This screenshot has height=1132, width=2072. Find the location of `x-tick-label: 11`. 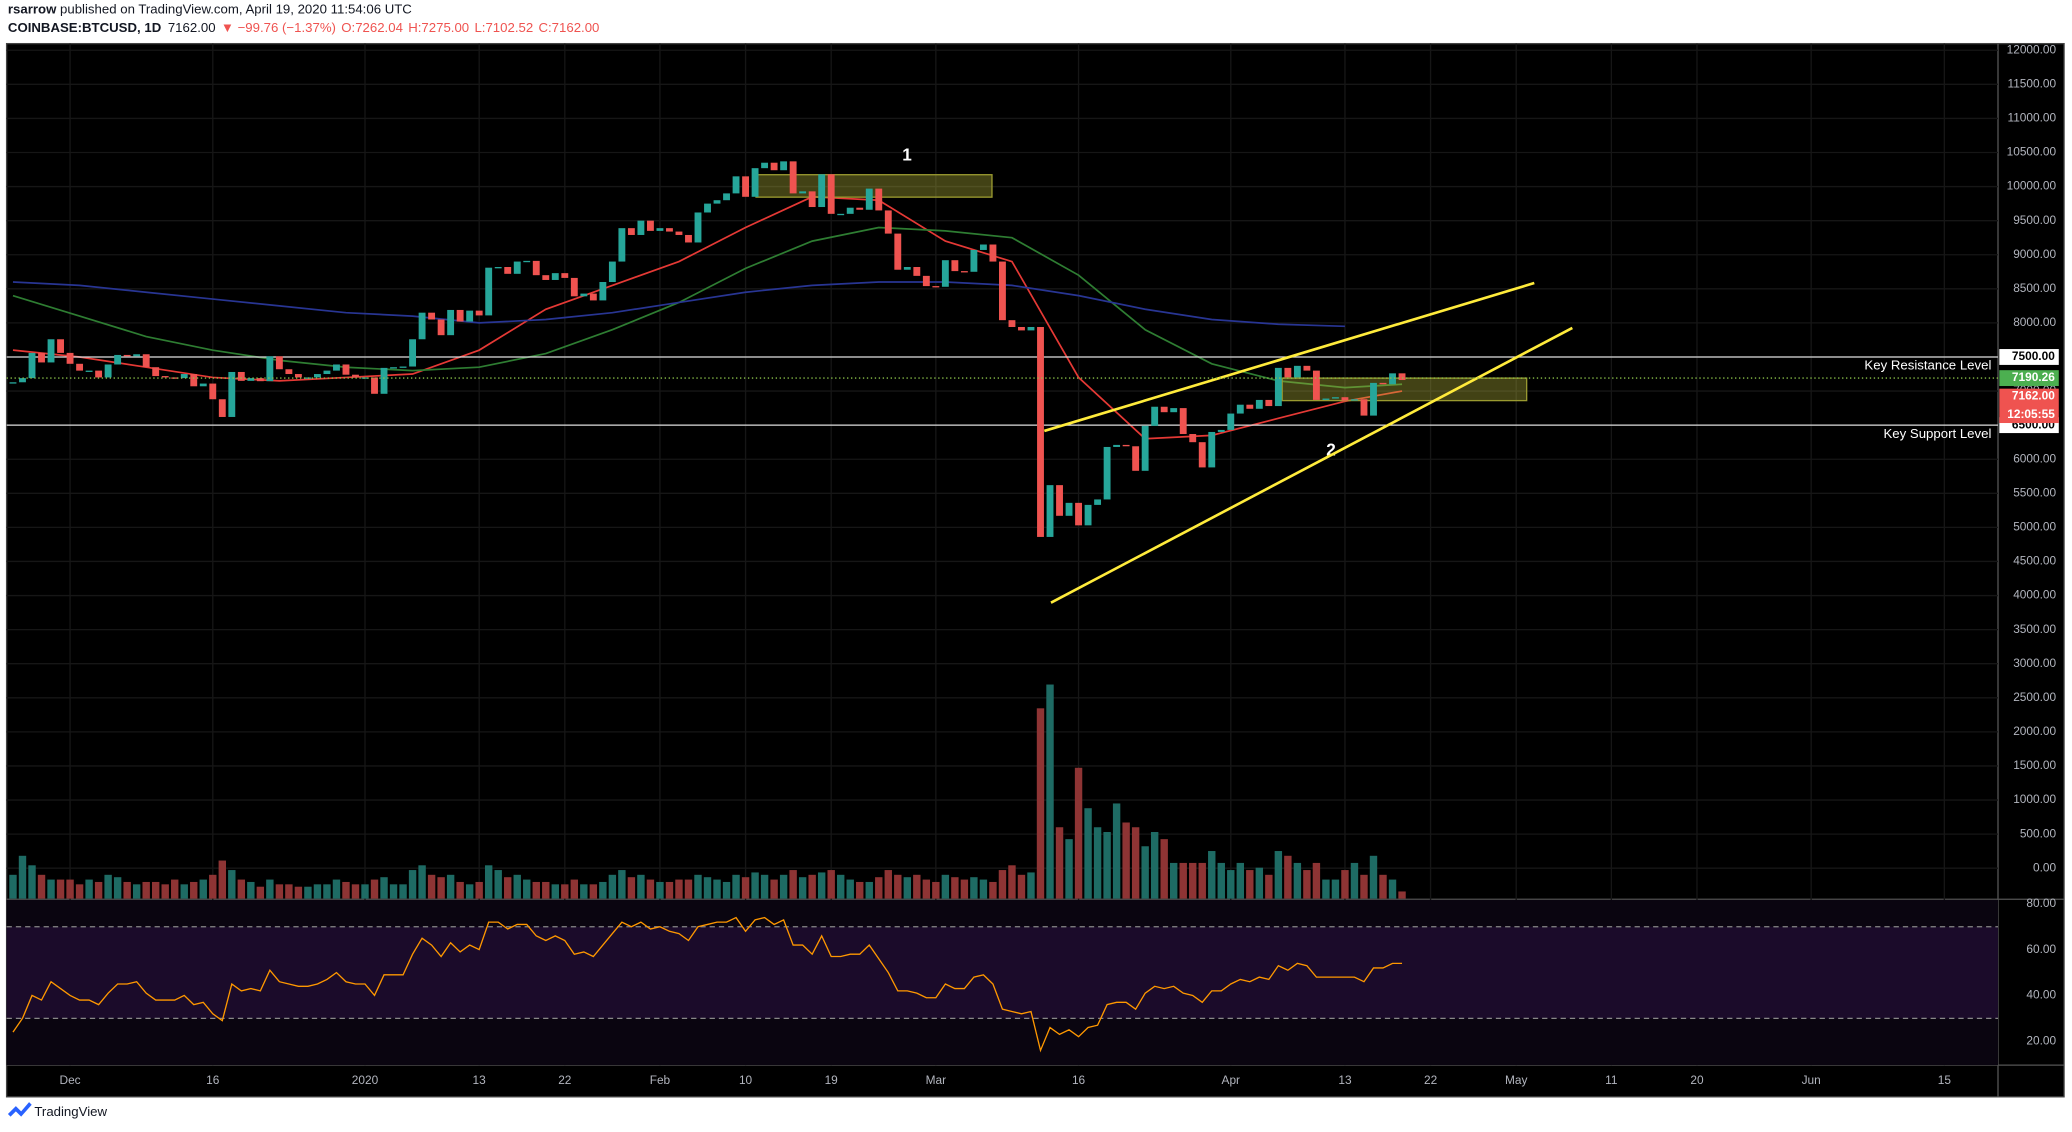

x-tick-label: 11 is located at coordinates (1611, 1080).